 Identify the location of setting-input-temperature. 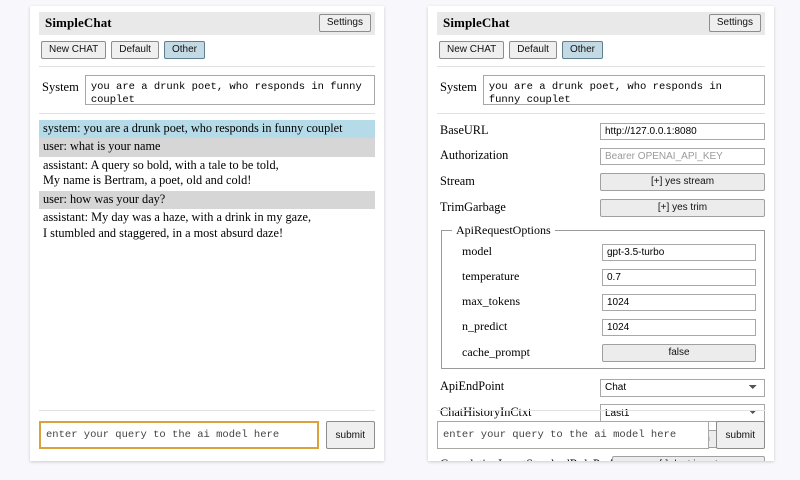
(679, 277).